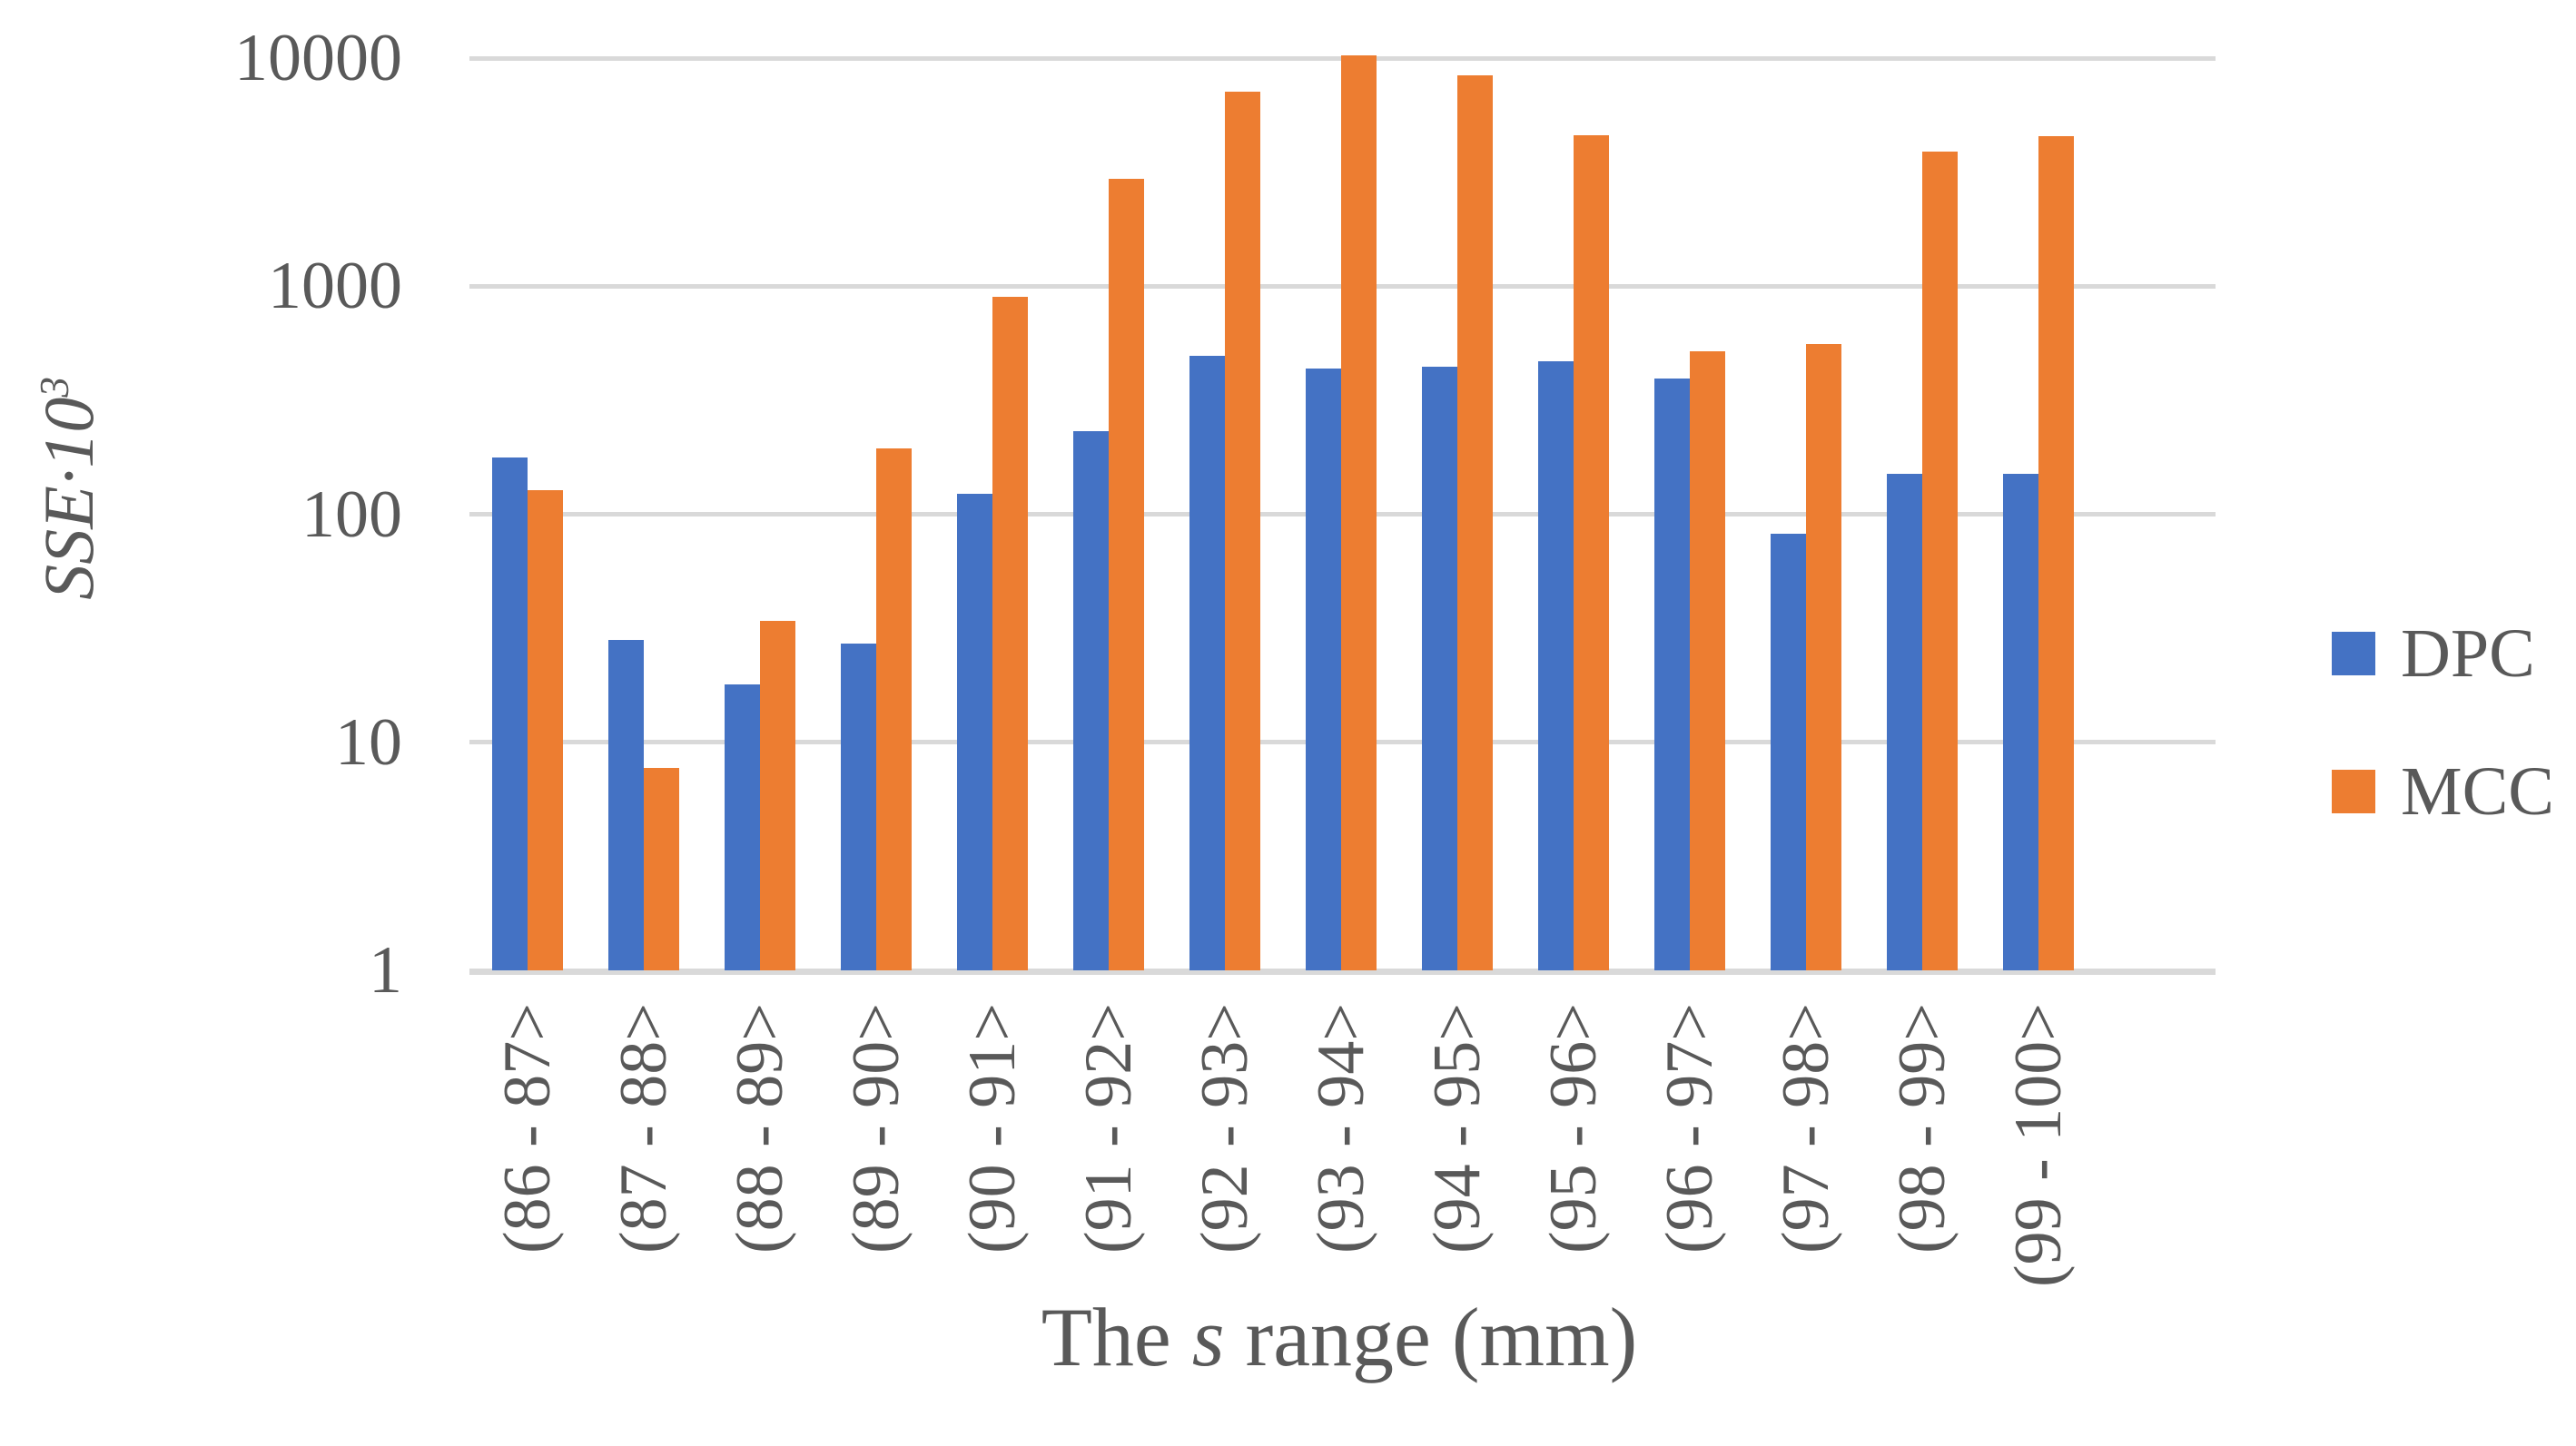 Image resolution: width=2576 pixels, height=1446 pixels. What do you see at coordinates (335, 286) in the screenshot?
I see `y-tick-label: 1000` at bounding box center [335, 286].